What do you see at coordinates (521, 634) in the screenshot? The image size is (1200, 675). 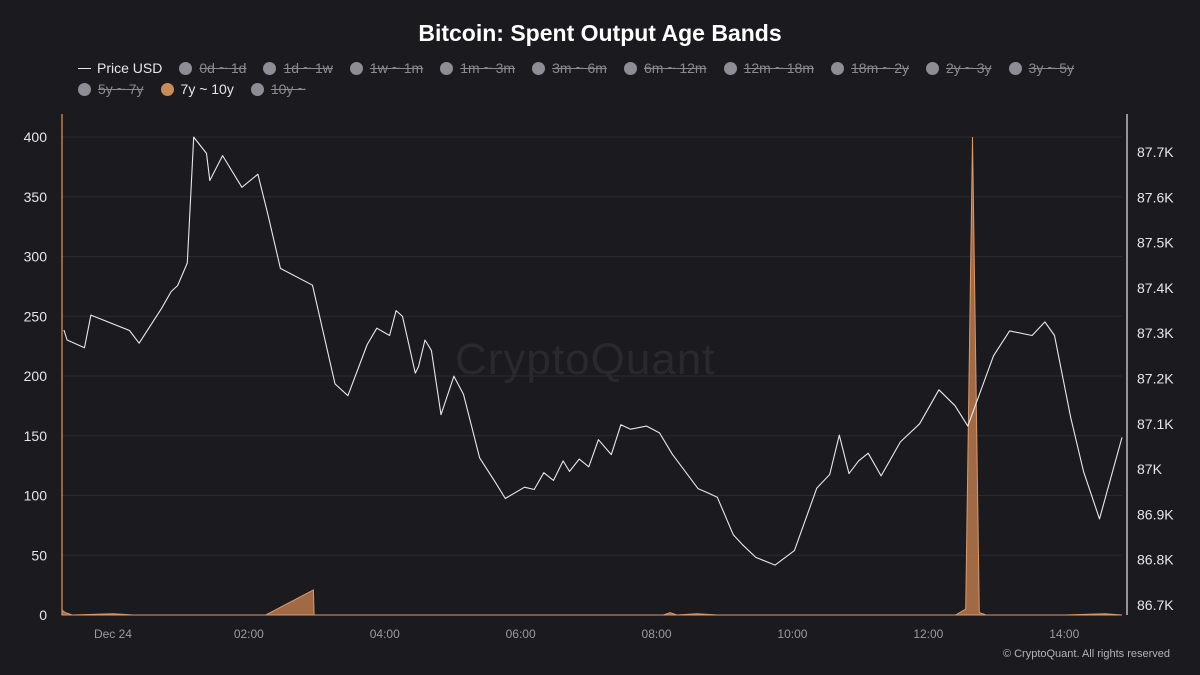 I see `x-tick-label: 06:00` at bounding box center [521, 634].